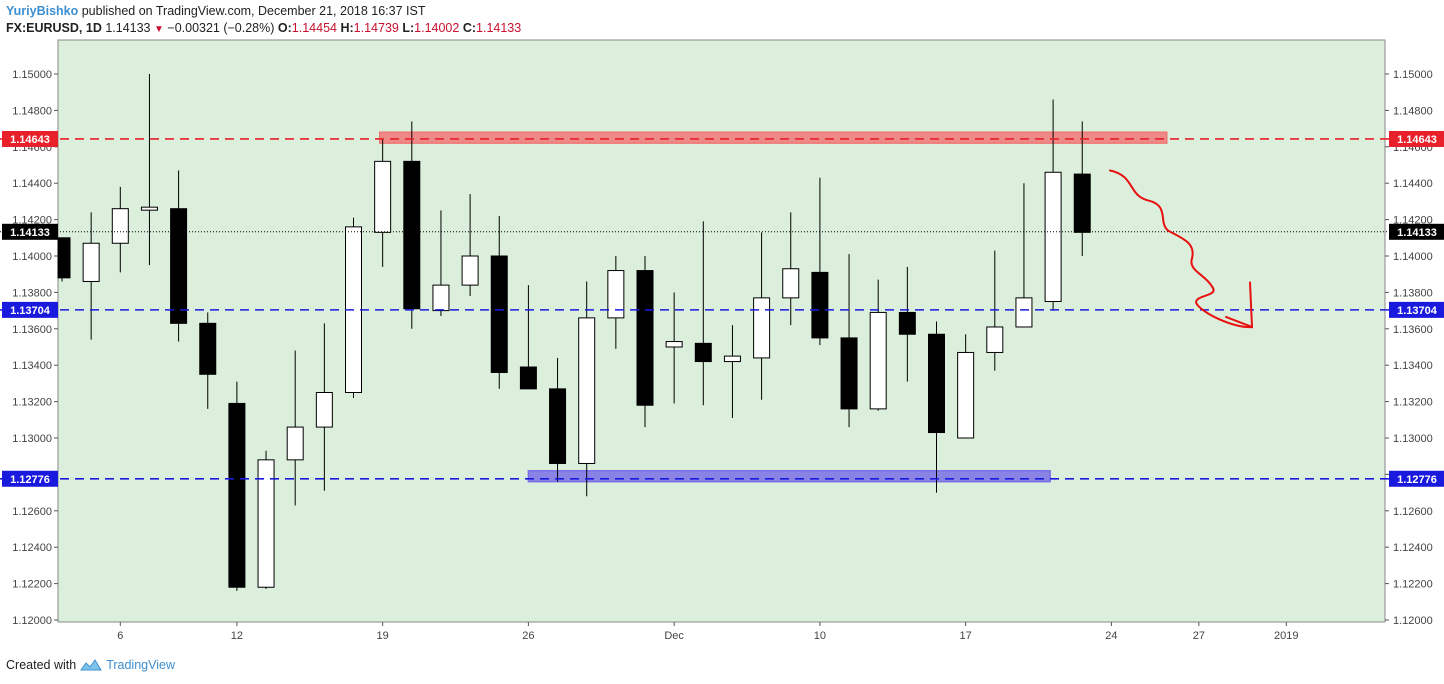 The width and height of the screenshot is (1444, 684). What do you see at coordinates (42, 11) in the screenshot?
I see `author-name: YuriyBishko` at bounding box center [42, 11].